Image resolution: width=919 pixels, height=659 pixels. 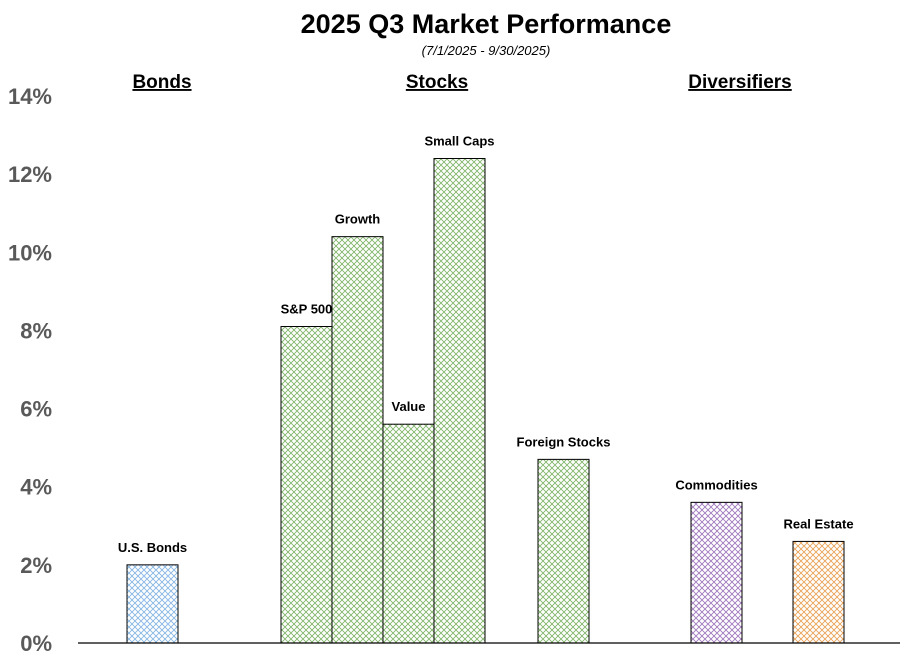 I want to click on y-tick-label: 14%, so click(x=30, y=96).